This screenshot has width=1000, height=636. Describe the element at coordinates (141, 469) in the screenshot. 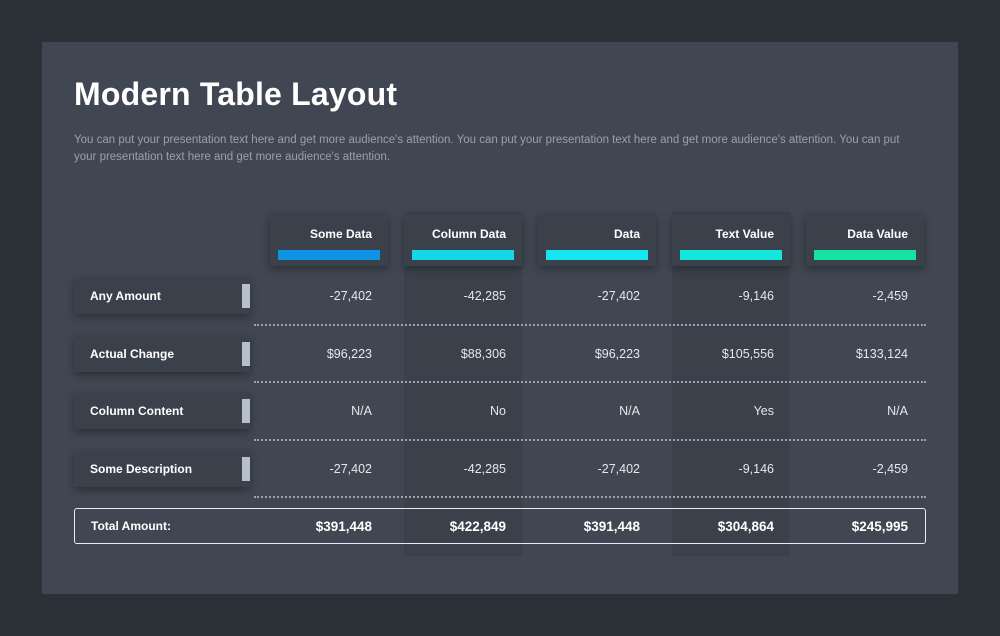

I see `row-label-text: Some Description` at that location.